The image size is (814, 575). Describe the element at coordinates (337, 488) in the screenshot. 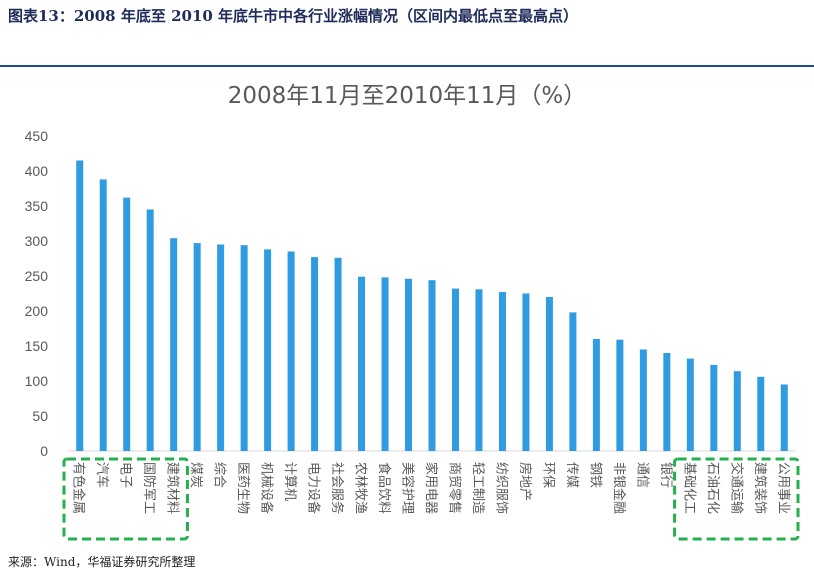

I see `x-tick-label: 社会服务` at that location.